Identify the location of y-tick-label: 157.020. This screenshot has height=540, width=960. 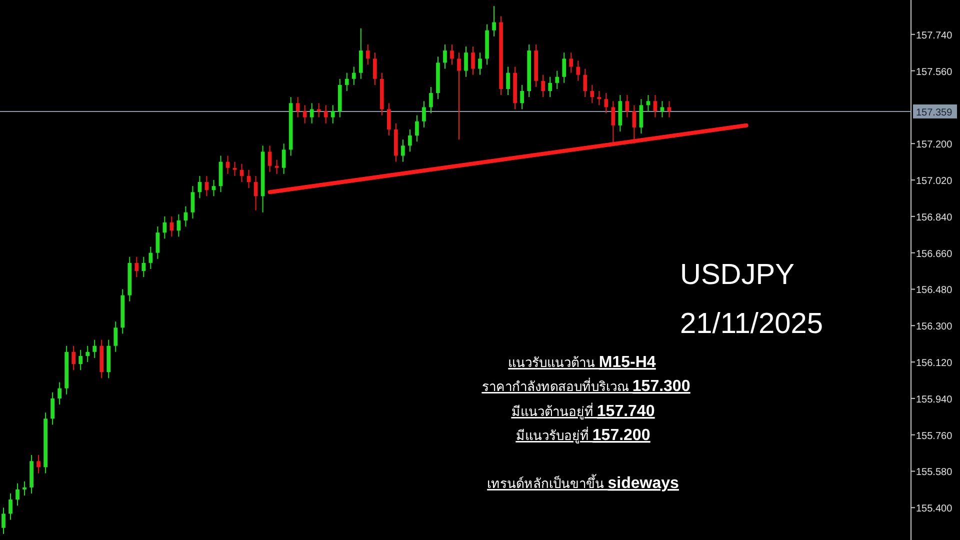
(934, 181).